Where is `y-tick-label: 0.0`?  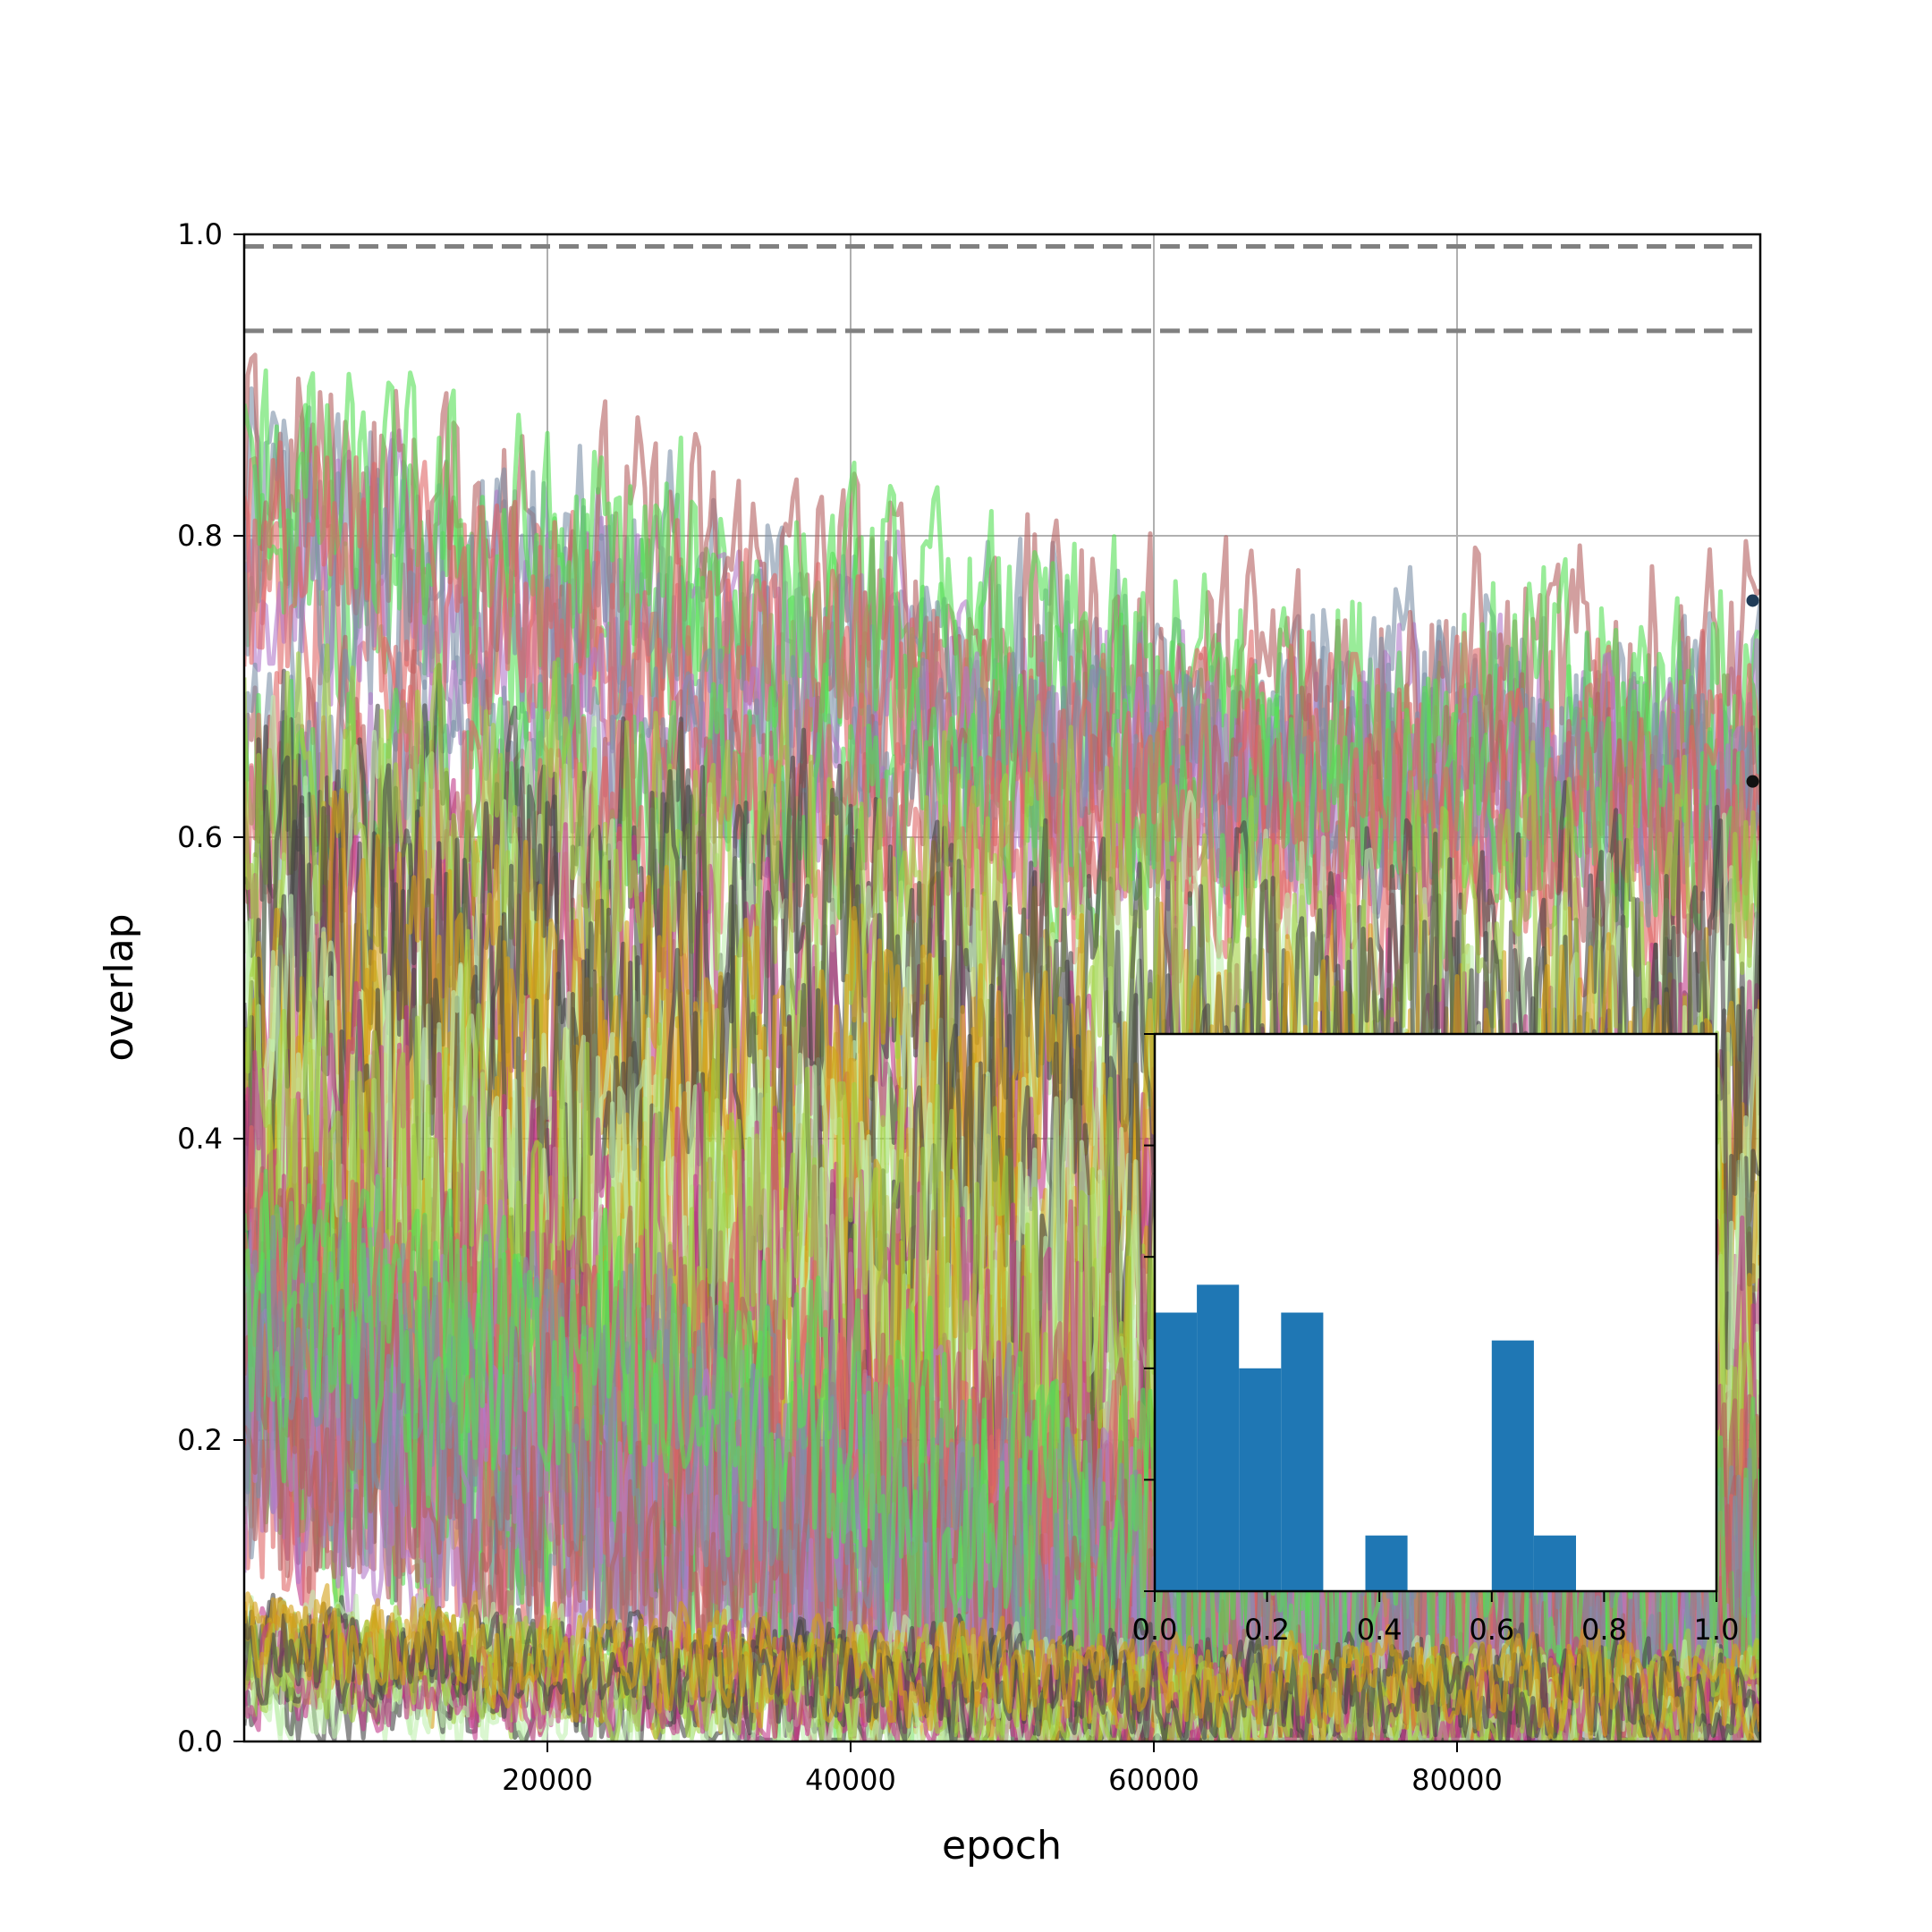 y-tick-label: 0.0 is located at coordinates (200, 1741).